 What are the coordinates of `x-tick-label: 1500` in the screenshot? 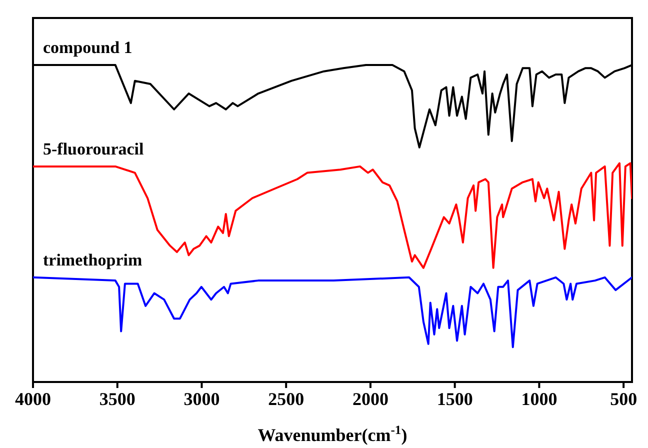 It's located at (454, 399).